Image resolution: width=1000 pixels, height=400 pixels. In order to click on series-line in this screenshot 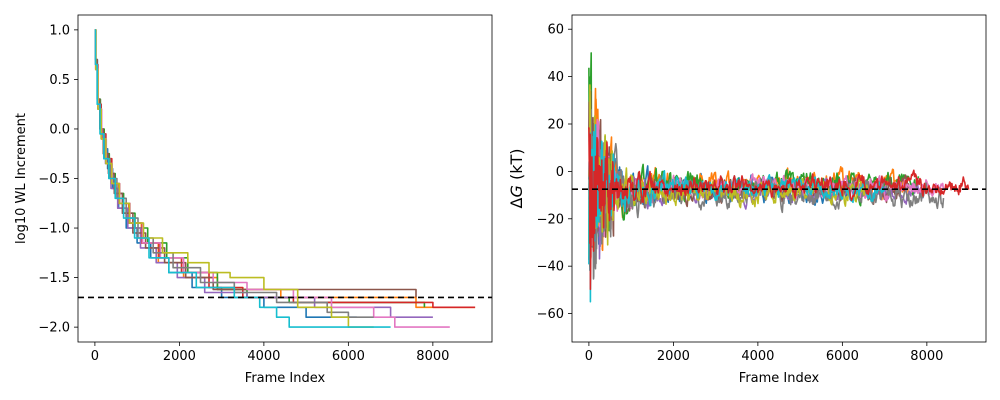, I will do `click(728, 170)`.